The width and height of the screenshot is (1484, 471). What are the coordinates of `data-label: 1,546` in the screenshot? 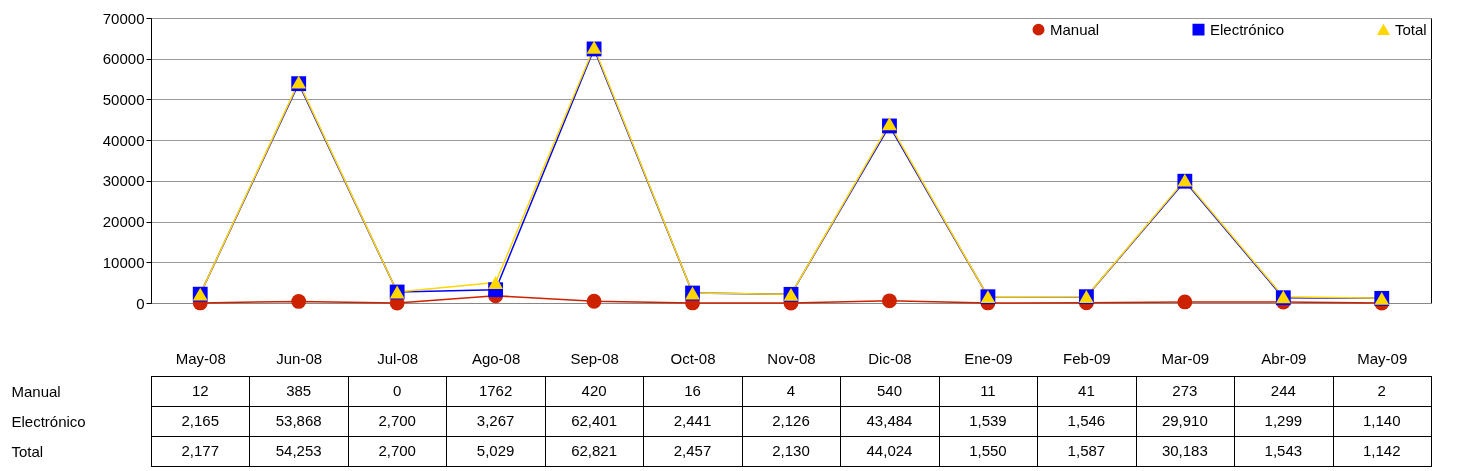 It's located at (1086, 420).